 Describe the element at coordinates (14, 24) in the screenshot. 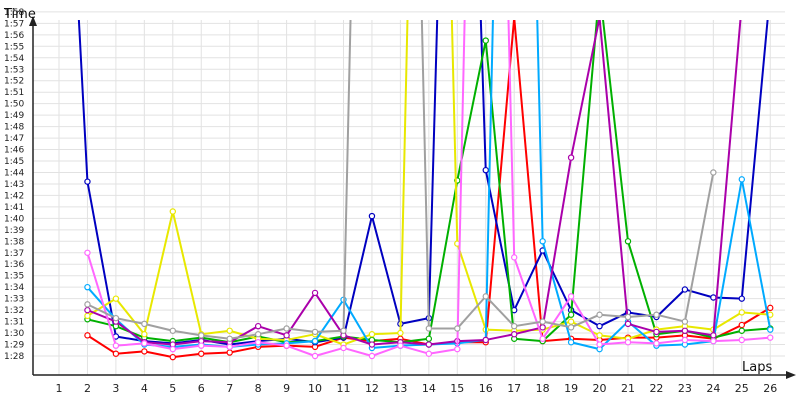

I see `y-tick-label: 1:57` at that location.